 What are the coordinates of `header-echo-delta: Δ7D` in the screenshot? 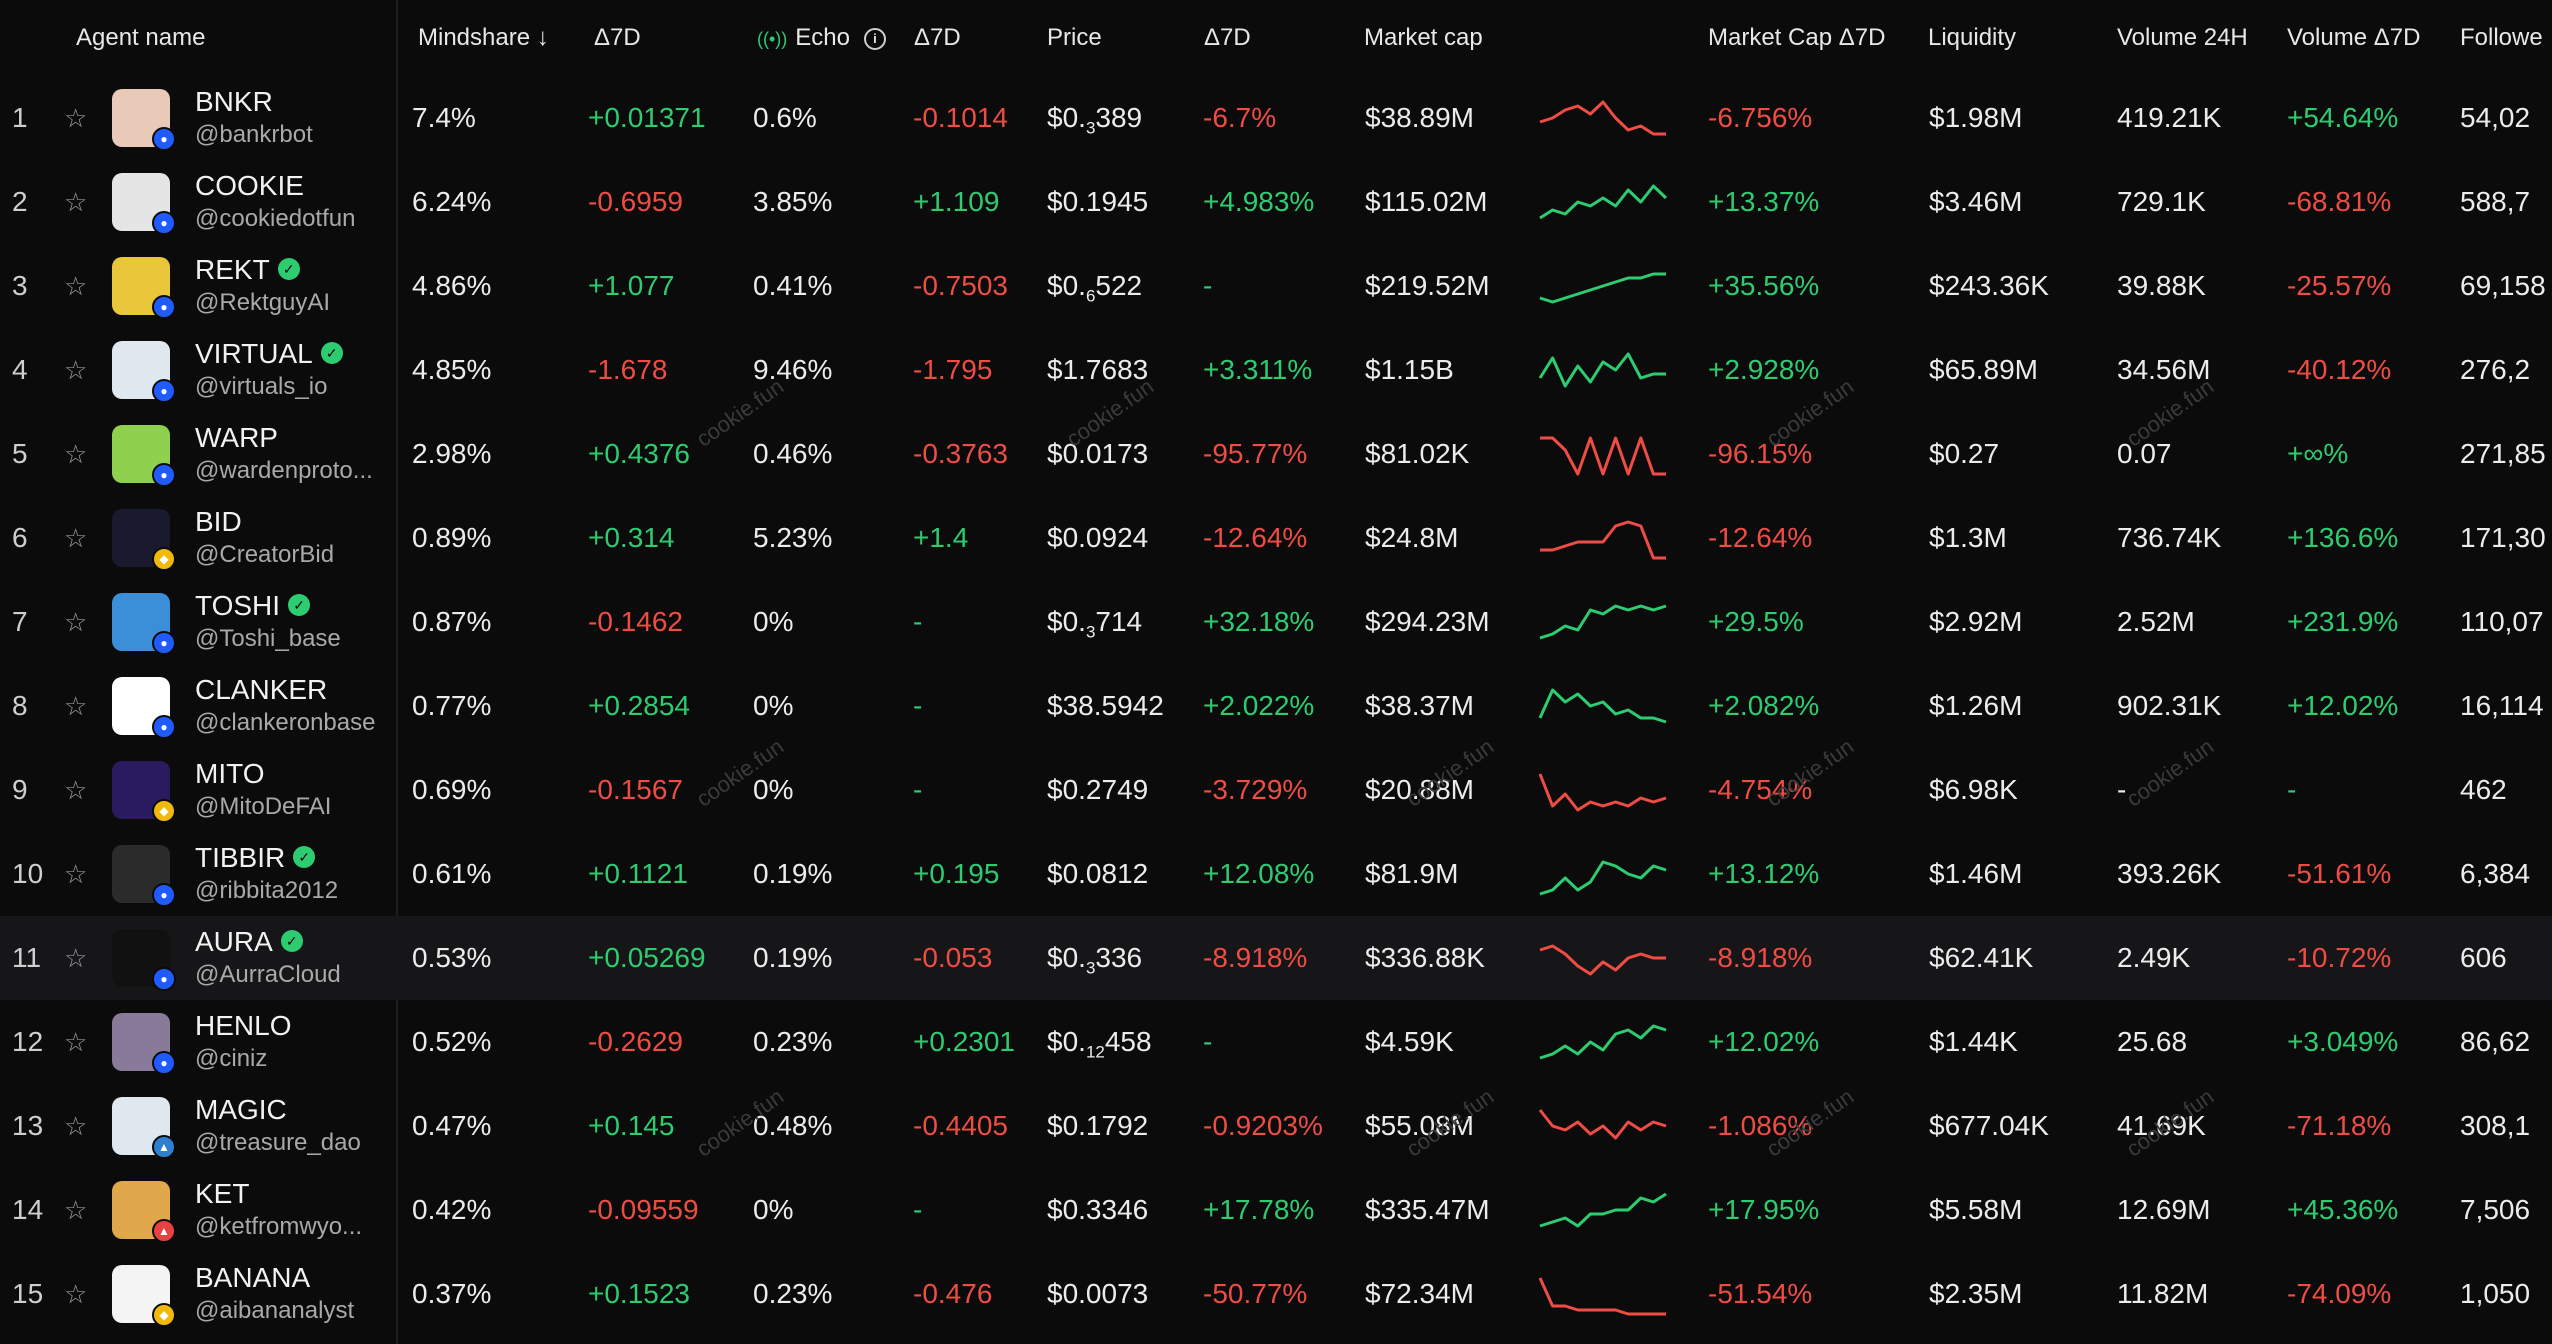 It's located at (937, 37).